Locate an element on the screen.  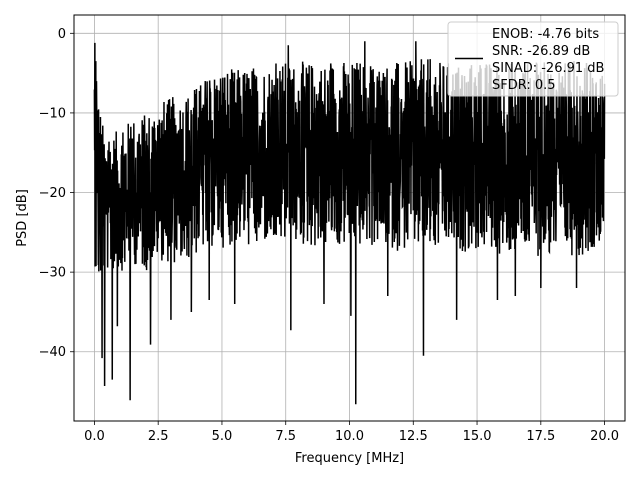
x-tick-label: 2.5 is located at coordinates (158, 436).